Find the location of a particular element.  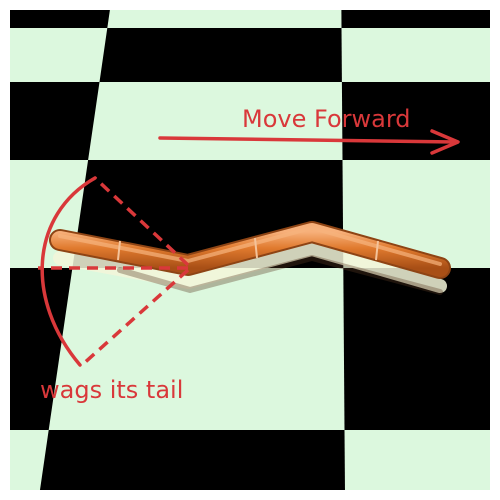

move-forward-arrow-head-icon is located at coordinates (445, 142).